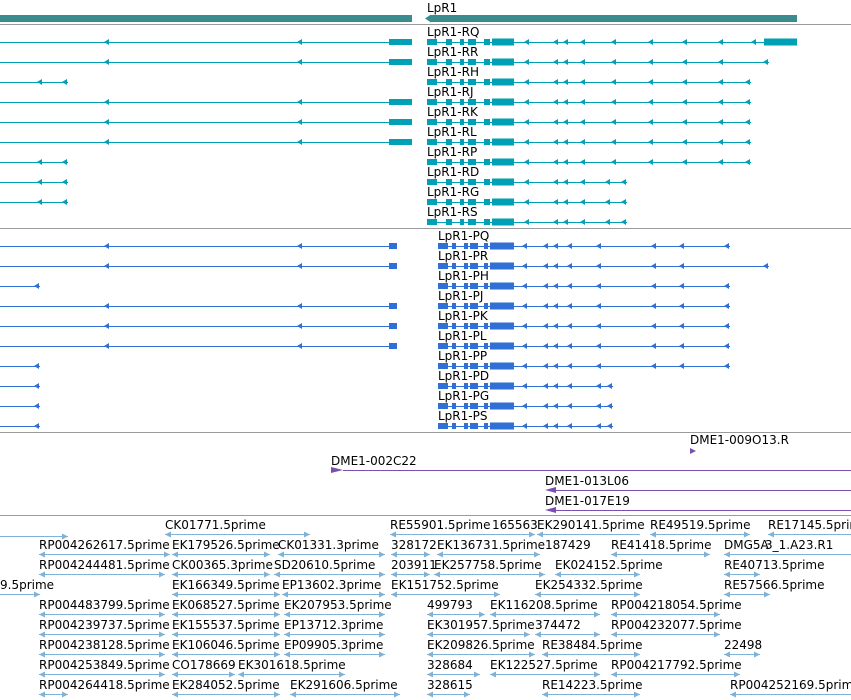 This screenshot has width=851, height=700. What do you see at coordinates (306, 379) in the screenshot?
I see `transcript-row: LpR1-PD` at bounding box center [306, 379].